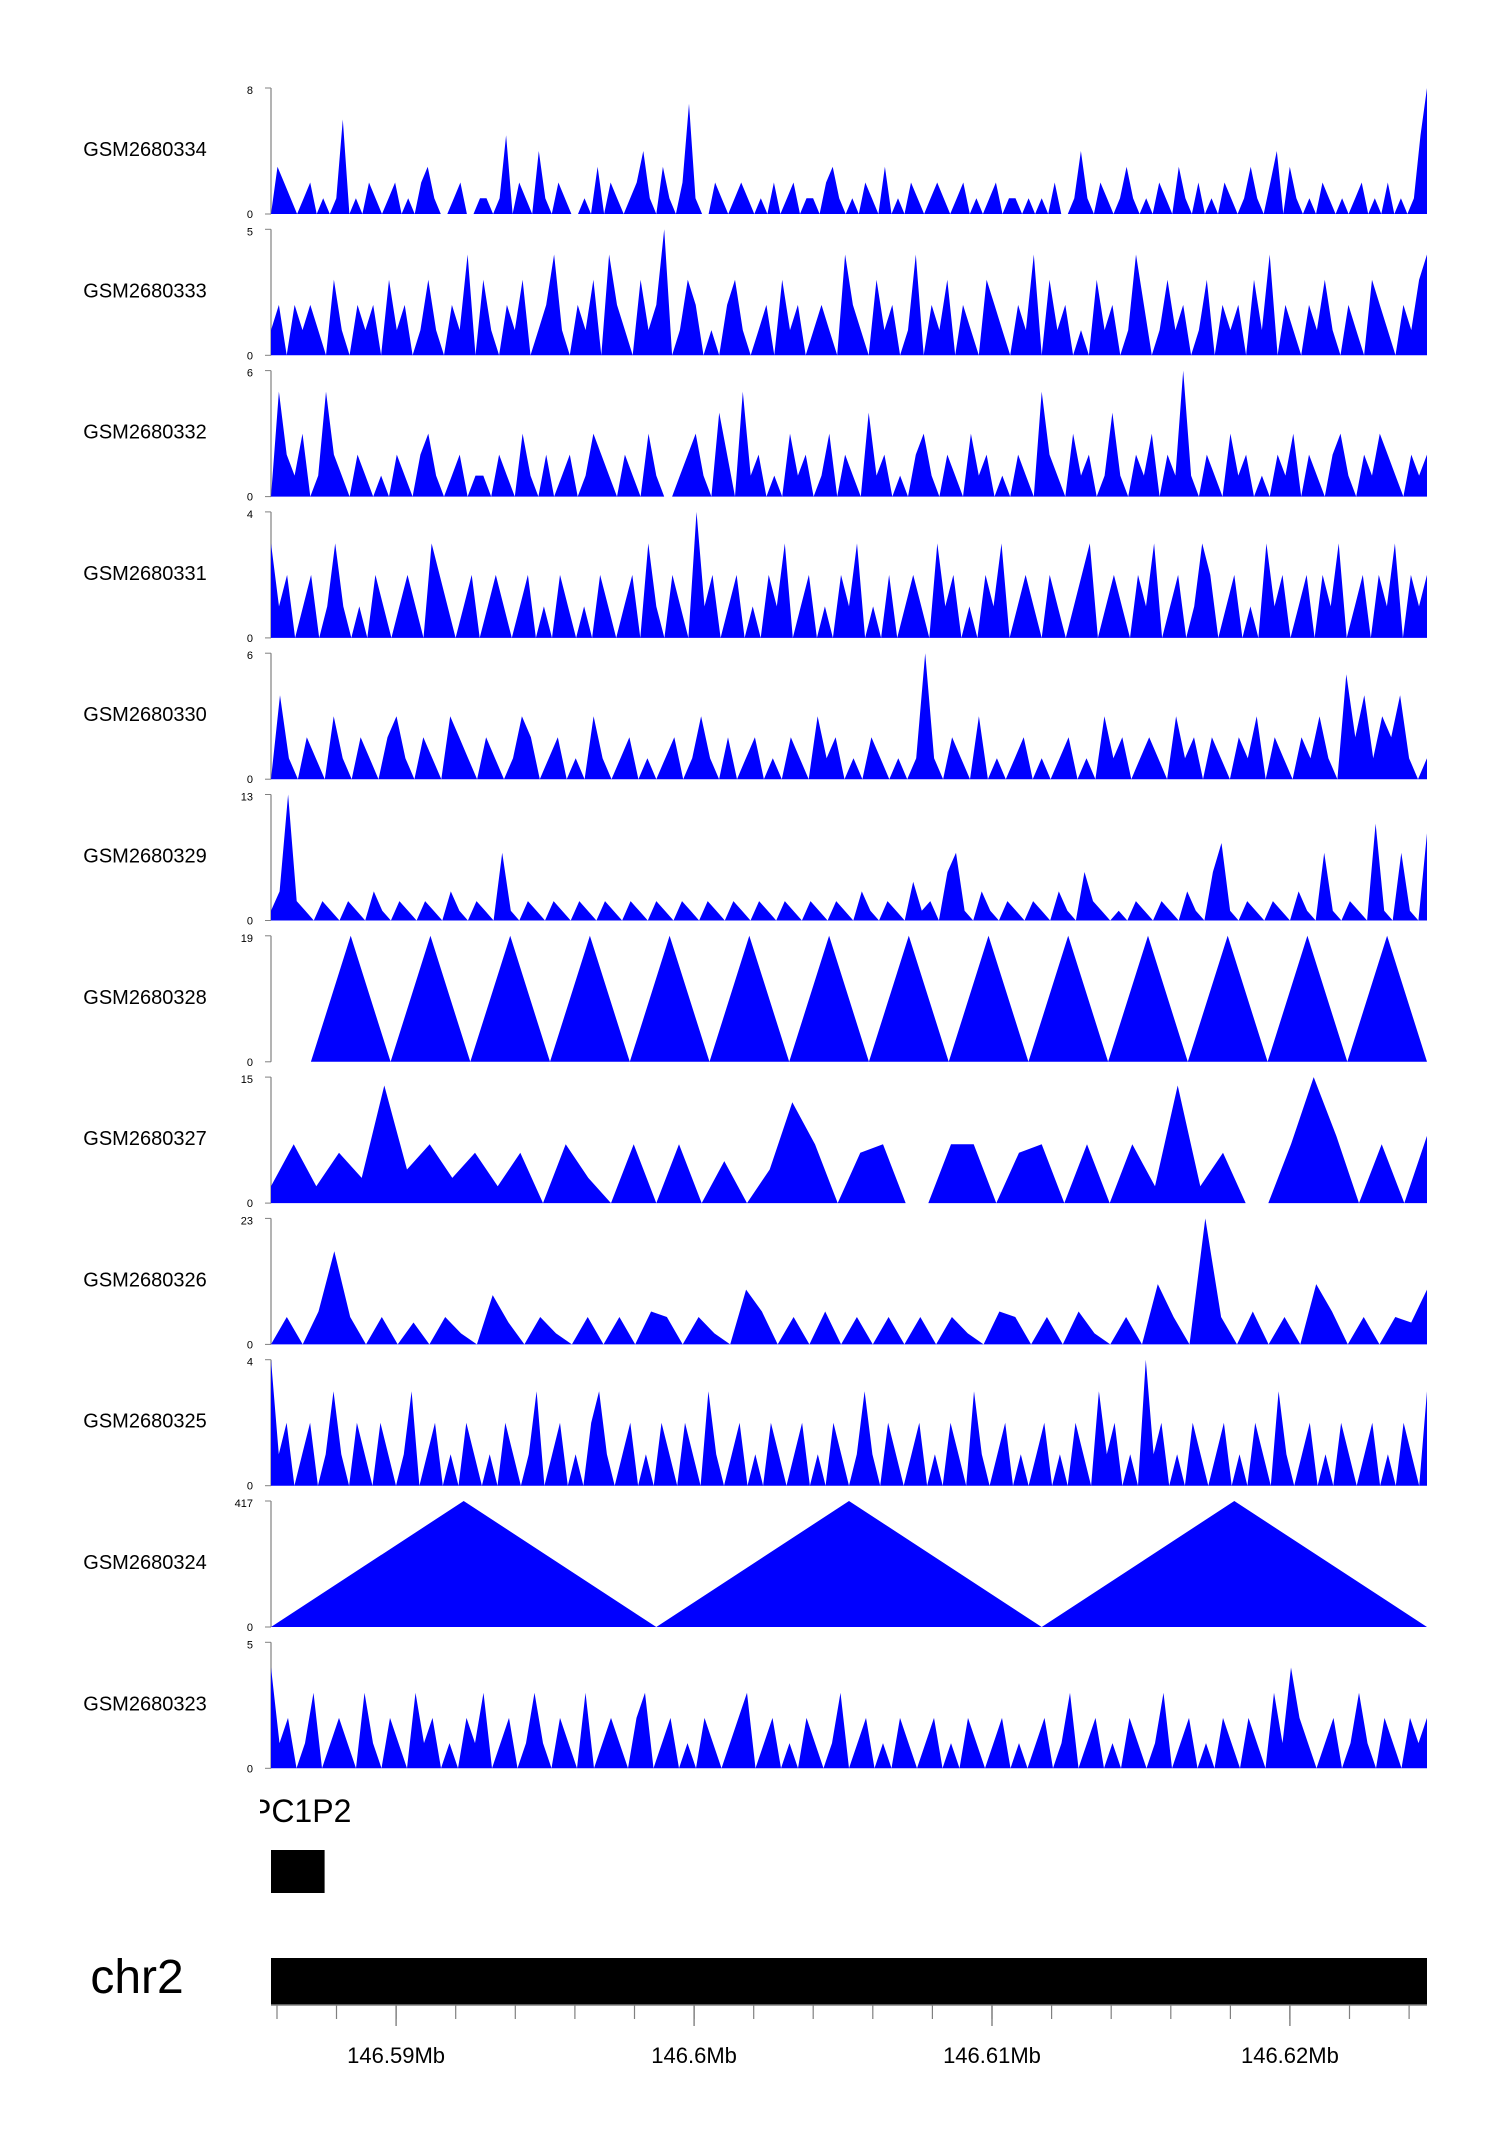 The width and height of the screenshot is (1500, 2140). Describe the element at coordinates (247, 939) in the screenshot. I see `y-max-label: 19` at that location.